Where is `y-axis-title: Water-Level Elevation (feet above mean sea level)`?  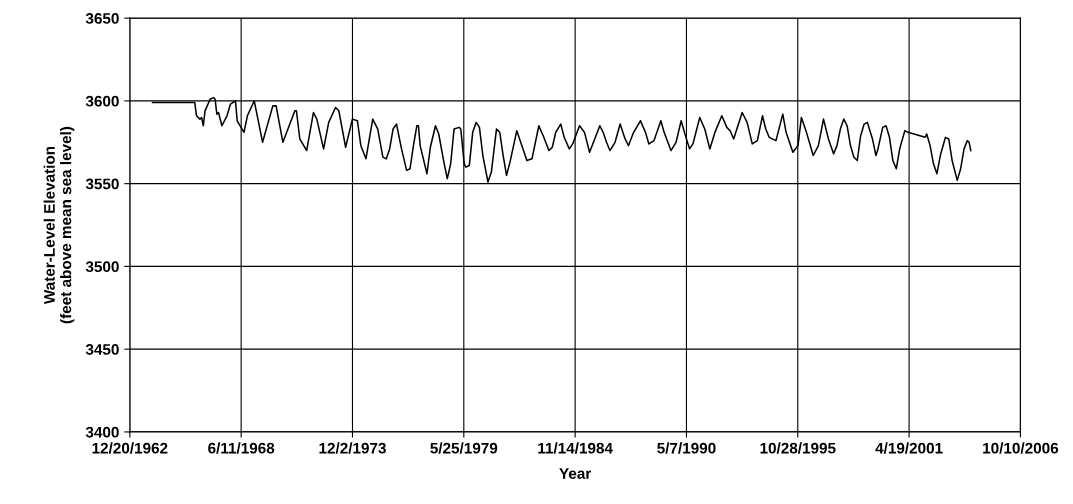 y-axis-title: Water-Level Elevation (feet above mean sea level) is located at coordinates (59, 225).